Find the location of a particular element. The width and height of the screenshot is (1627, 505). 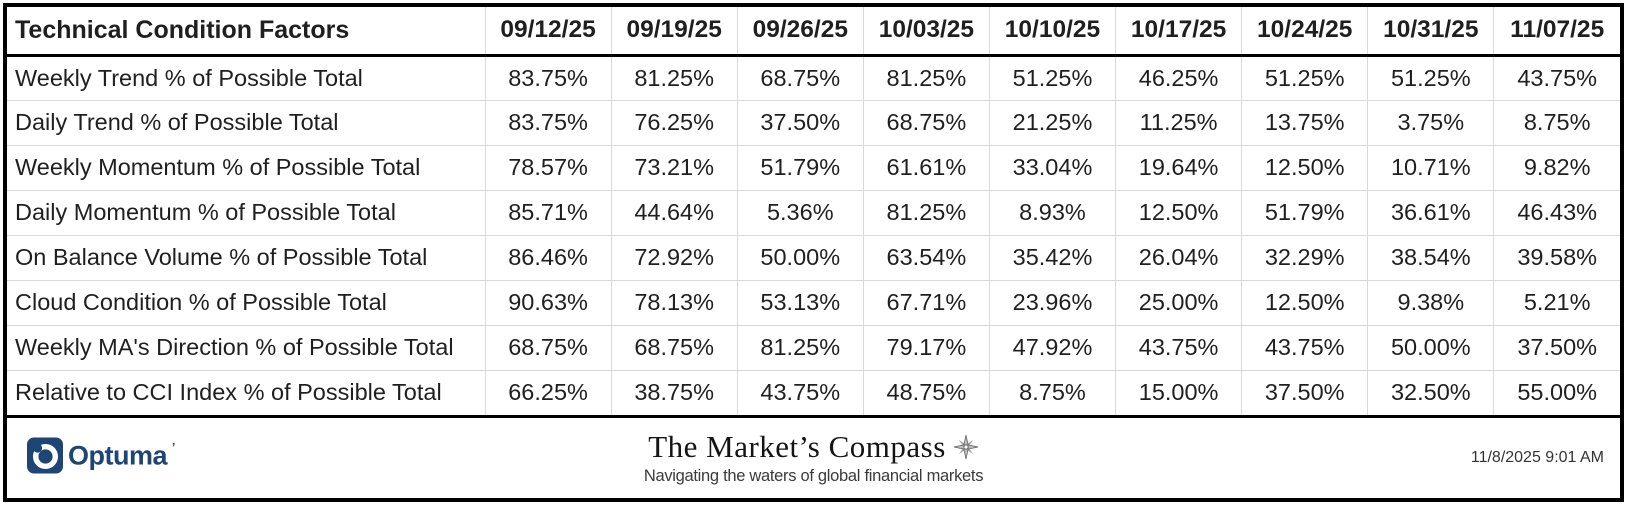

value-cell: 9.38% is located at coordinates (1431, 303).